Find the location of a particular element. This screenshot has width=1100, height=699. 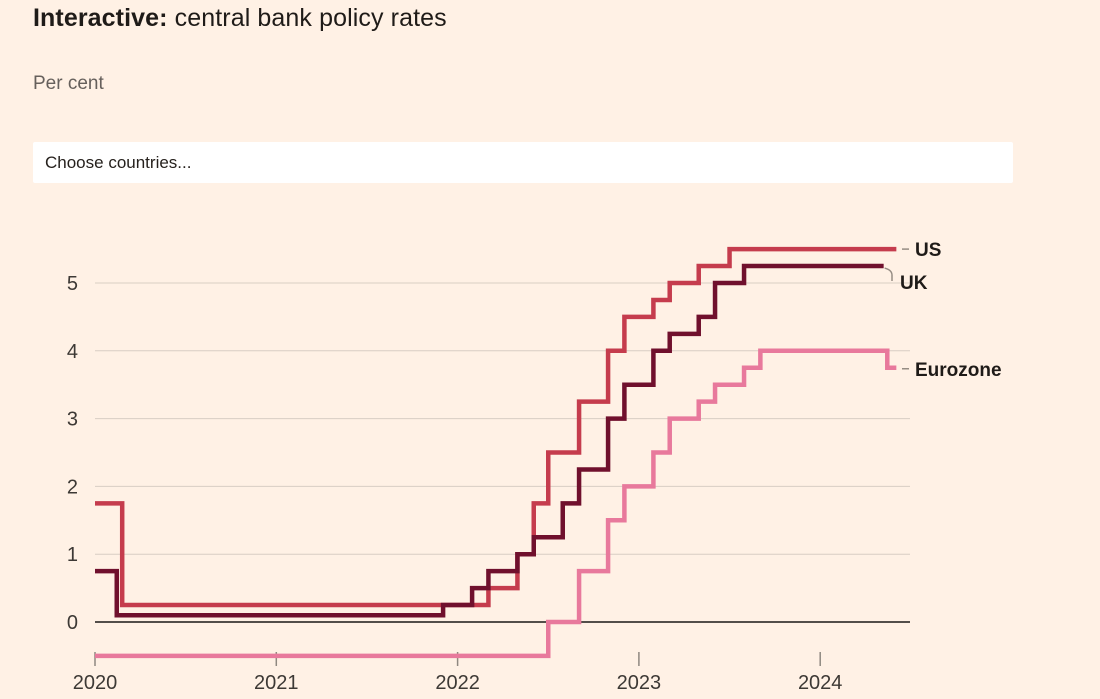

y-tick-label: 0 is located at coordinates (72, 623).